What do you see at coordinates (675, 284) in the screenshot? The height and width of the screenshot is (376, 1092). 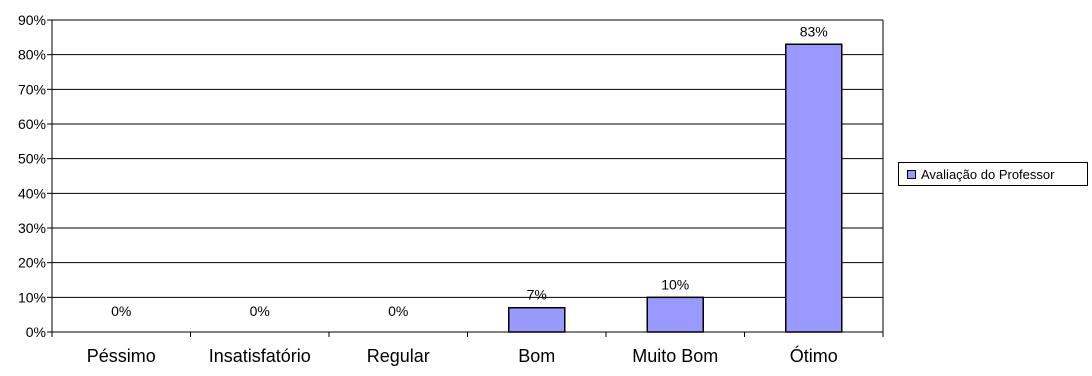 I see `data-label: 10%` at bounding box center [675, 284].